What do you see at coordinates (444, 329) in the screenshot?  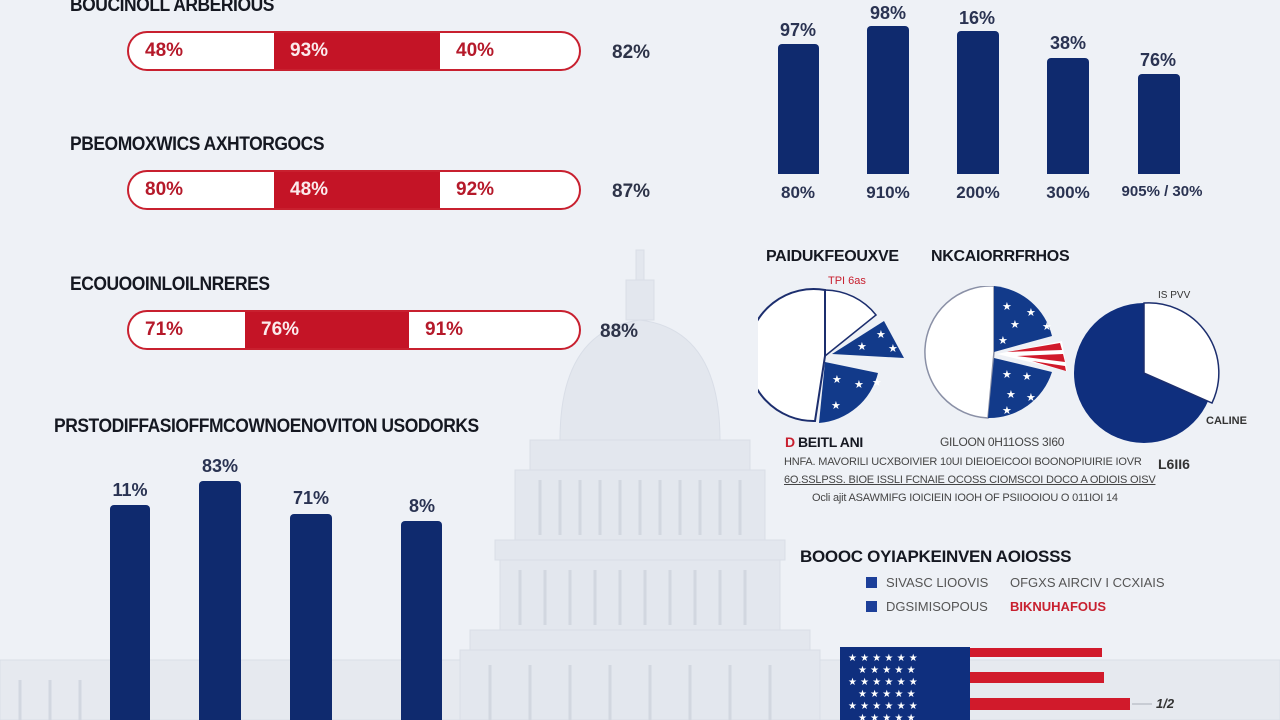 I see `bar-segment: 91%` at bounding box center [444, 329].